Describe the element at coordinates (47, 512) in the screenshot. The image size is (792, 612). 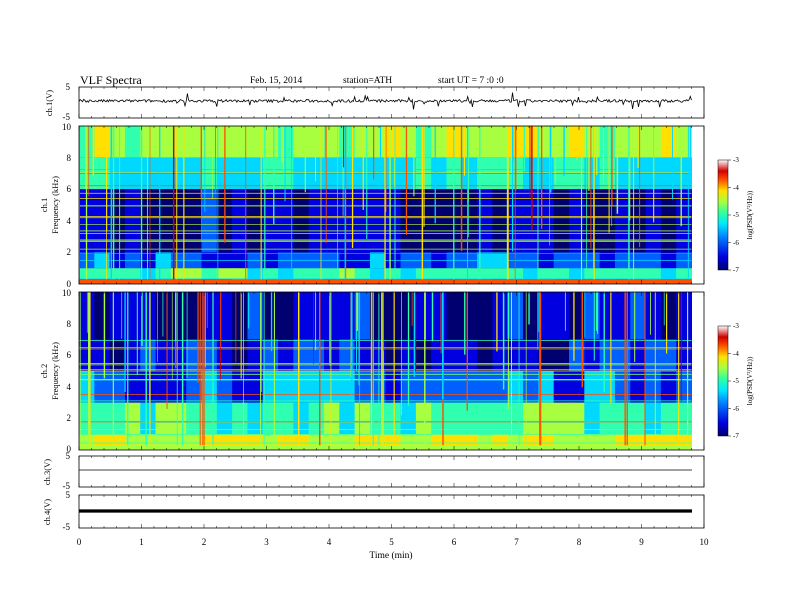
I see `ch4-wave-ylabel: ch.4(V)` at that location.